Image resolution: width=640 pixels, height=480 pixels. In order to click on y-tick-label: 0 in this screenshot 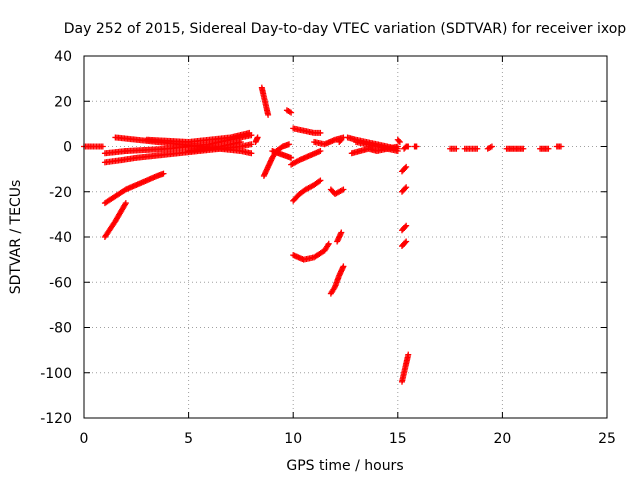, I will do `click(67, 148)`.